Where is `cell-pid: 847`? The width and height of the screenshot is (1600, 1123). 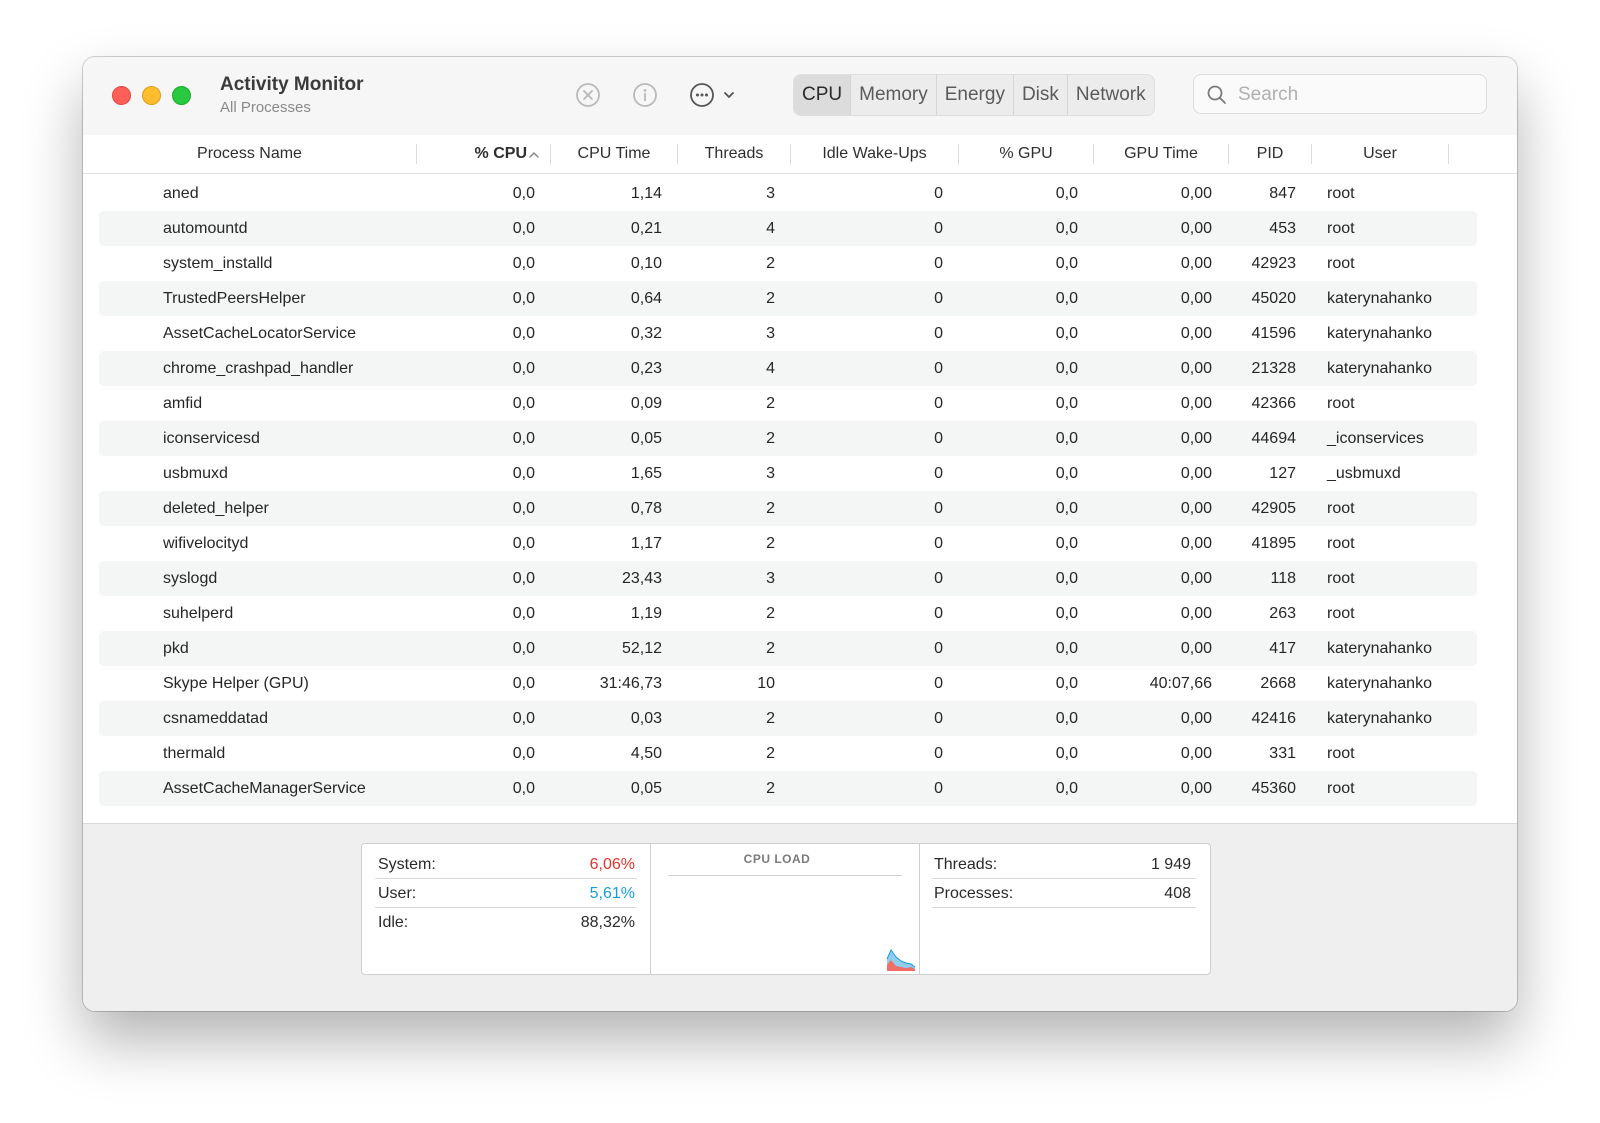
cell-pid: 847 is located at coordinates (1282, 193).